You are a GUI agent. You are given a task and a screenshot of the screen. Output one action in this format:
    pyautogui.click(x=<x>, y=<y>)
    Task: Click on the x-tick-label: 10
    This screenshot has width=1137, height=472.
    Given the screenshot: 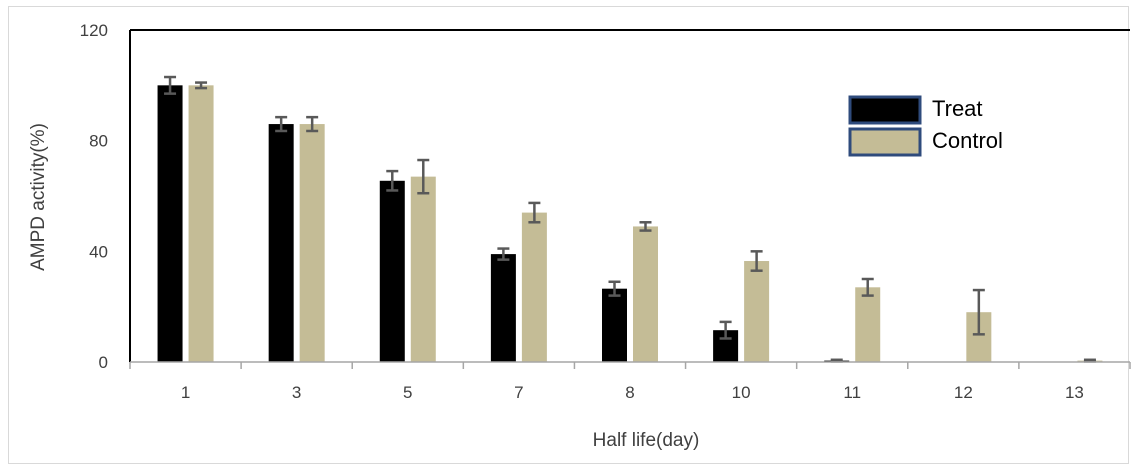 What is the action you would take?
    pyautogui.click(x=741, y=392)
    